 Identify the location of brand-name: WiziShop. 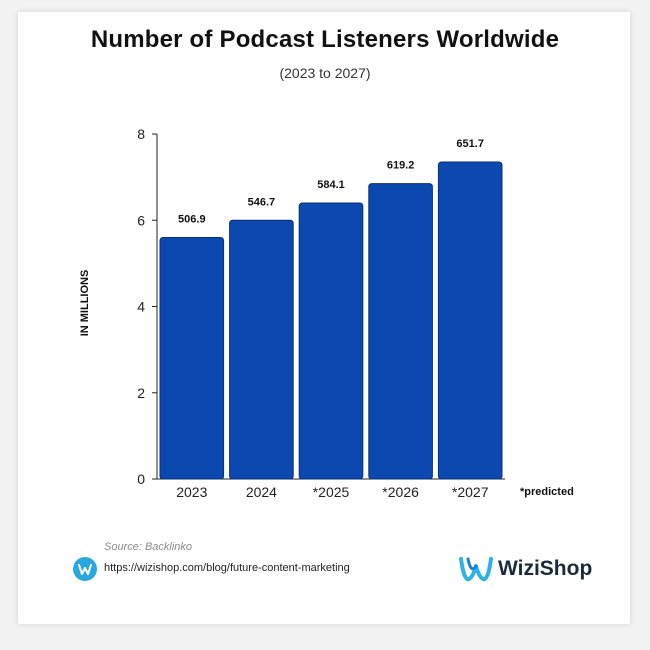
(545, 568).